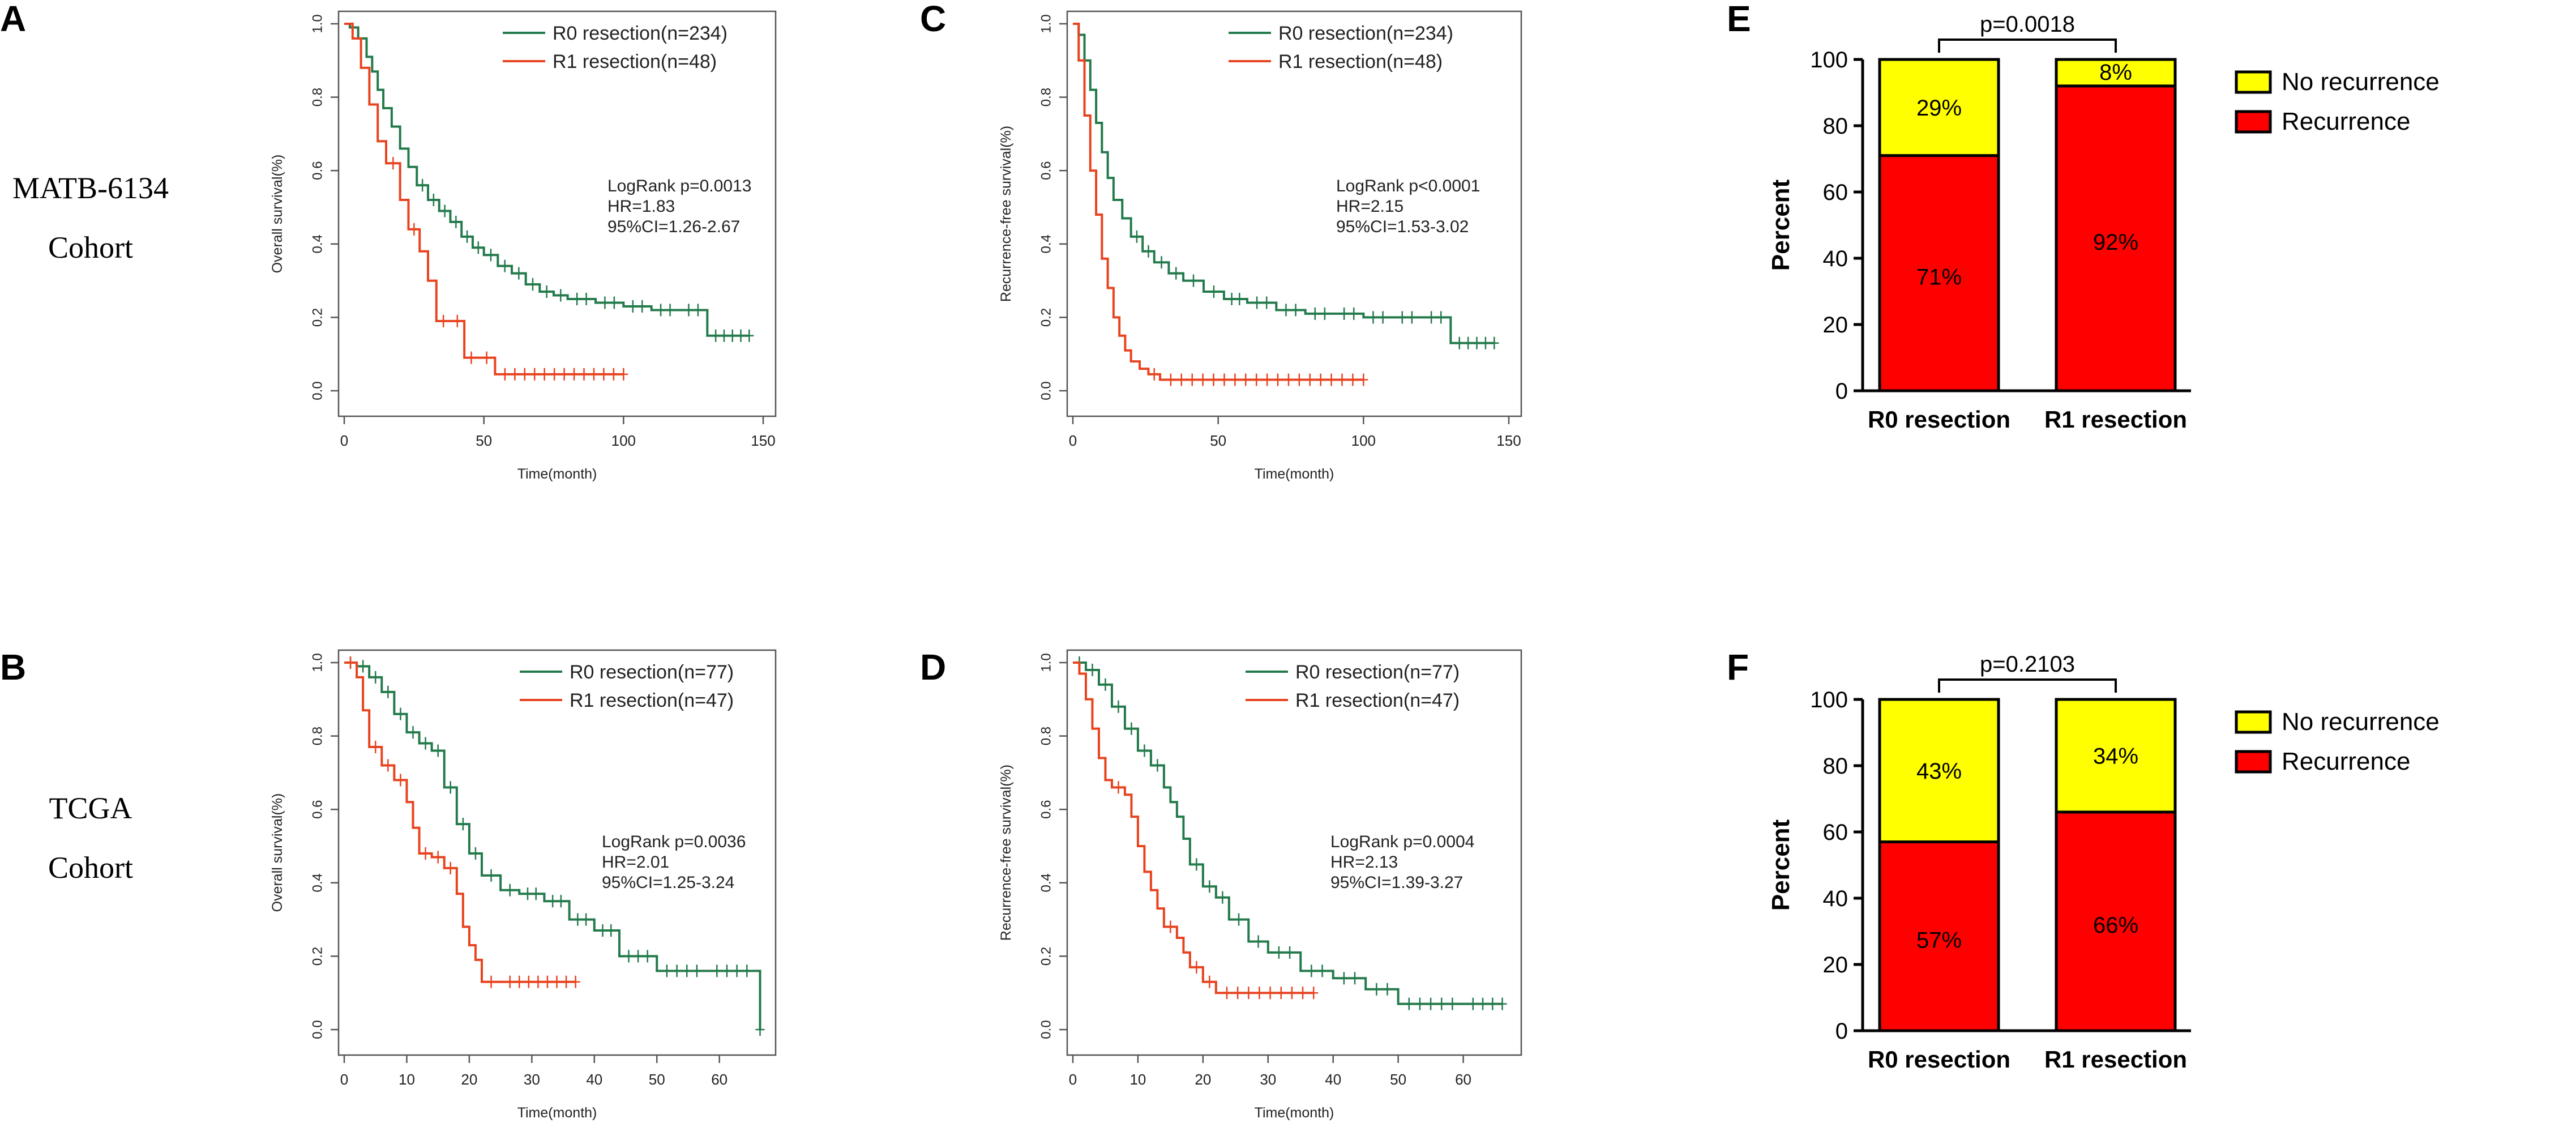 The width and height of the screenshot is (2576, 1127). Describe the element at coordinates (1939, 276) in the screenshot. I see `data-label-recurrence: 71%` at that location.